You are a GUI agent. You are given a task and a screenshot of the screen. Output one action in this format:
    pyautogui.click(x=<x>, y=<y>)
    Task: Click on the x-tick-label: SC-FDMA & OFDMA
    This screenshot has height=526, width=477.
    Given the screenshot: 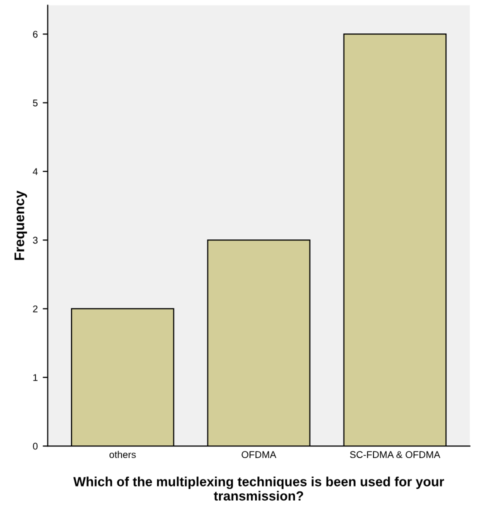 What is the action you would take?
    pyautogui.click(x=395, y=454)
    